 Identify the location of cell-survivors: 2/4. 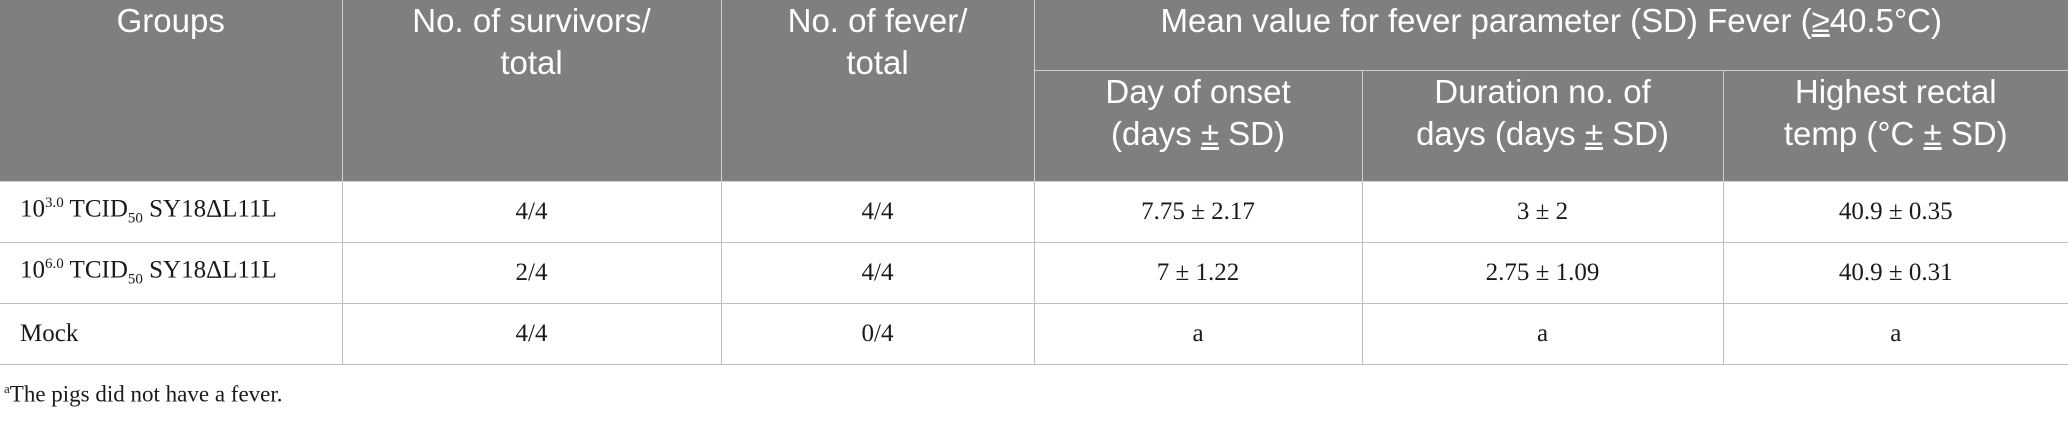
(532, 273).